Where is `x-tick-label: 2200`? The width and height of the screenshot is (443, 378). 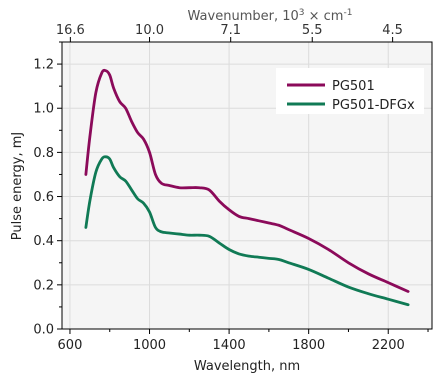 x-tick-label: 2200 is located at coordinates (388, 345).